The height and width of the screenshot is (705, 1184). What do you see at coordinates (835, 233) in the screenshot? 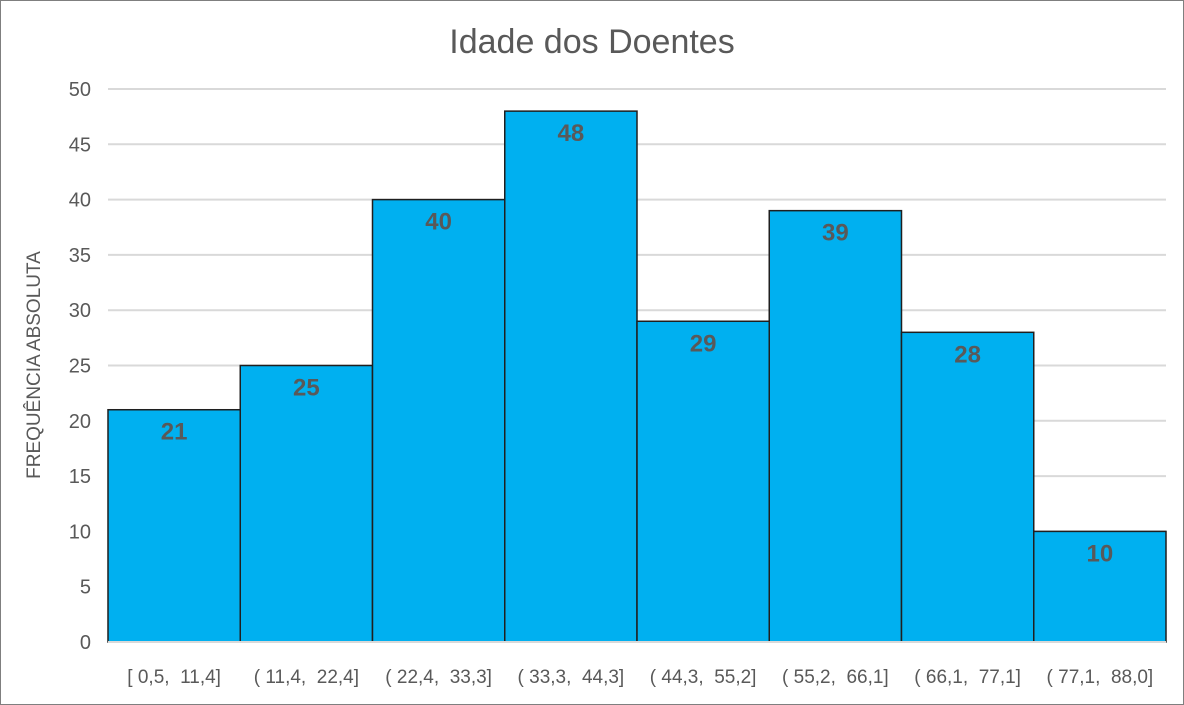
I see `bar-value-label: 39` at bounding box center [835, 233].